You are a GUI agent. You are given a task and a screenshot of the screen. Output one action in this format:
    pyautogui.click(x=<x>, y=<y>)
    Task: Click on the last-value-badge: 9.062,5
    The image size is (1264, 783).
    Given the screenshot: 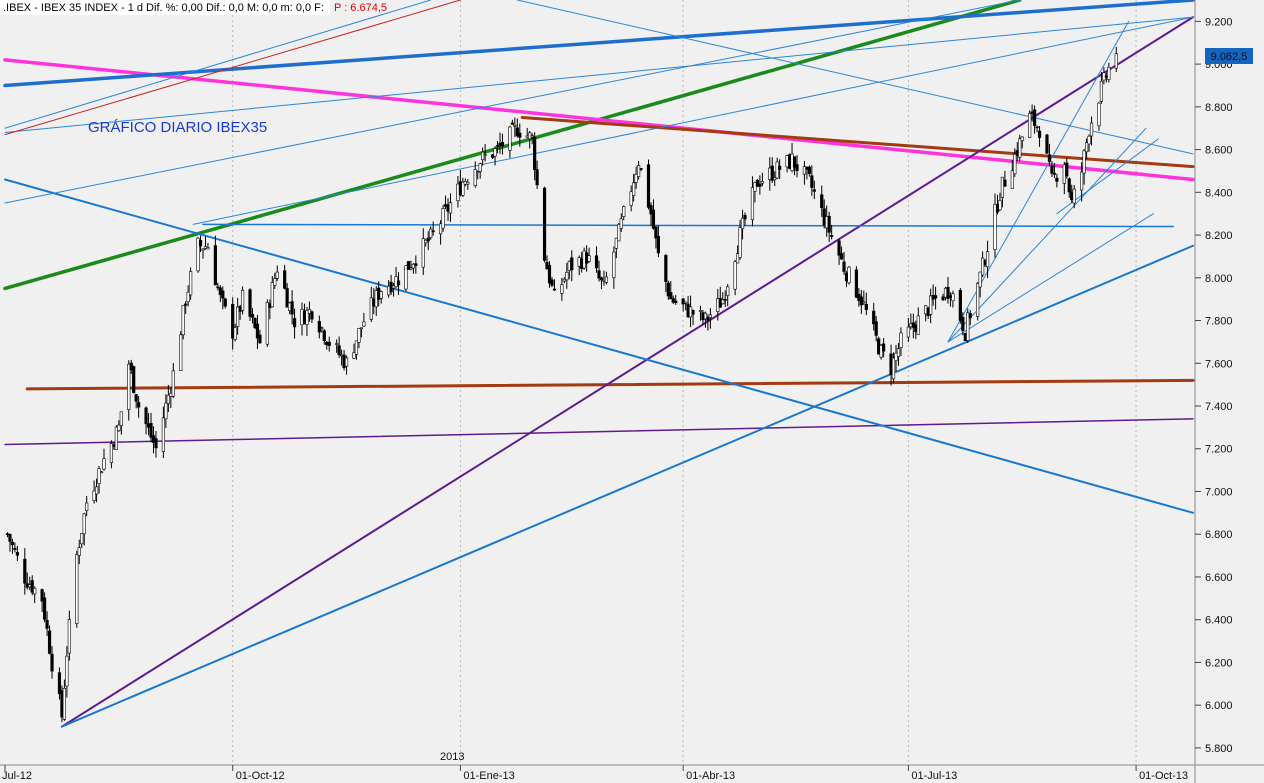 What is the action you would take?
    pyautogui.click(x=1229, y=56)
    